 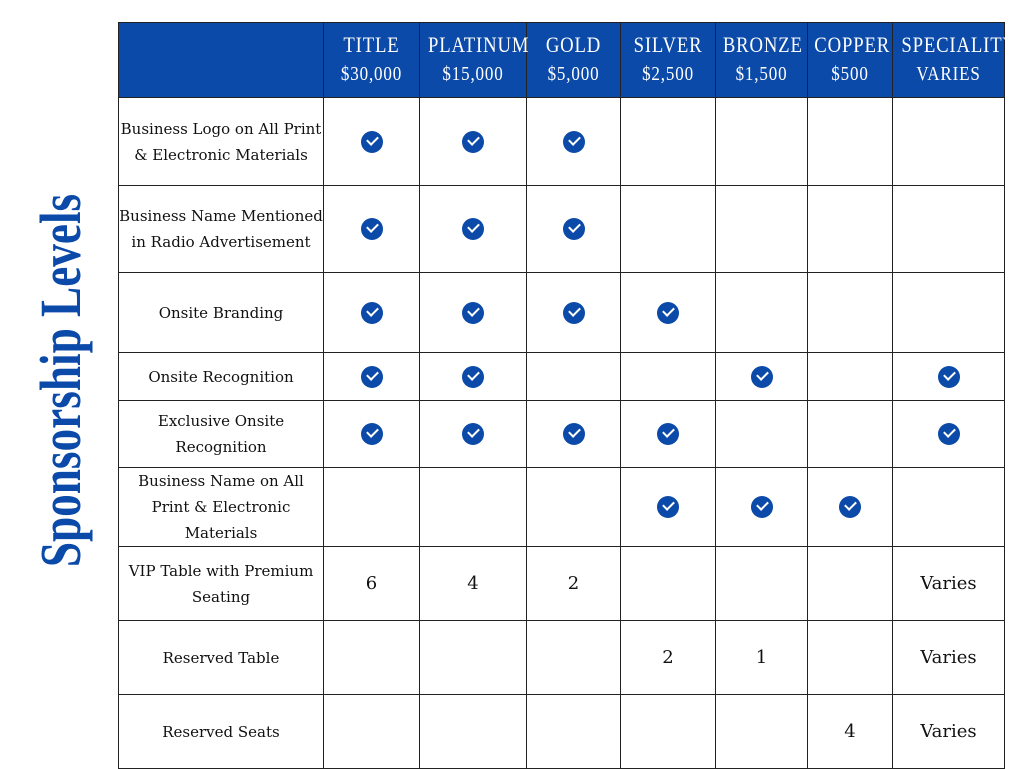 What do you see at coordinates (221, 657) in the screenshot?
I see `feature-label: Reserved Table` at bounding box center [221, 657].